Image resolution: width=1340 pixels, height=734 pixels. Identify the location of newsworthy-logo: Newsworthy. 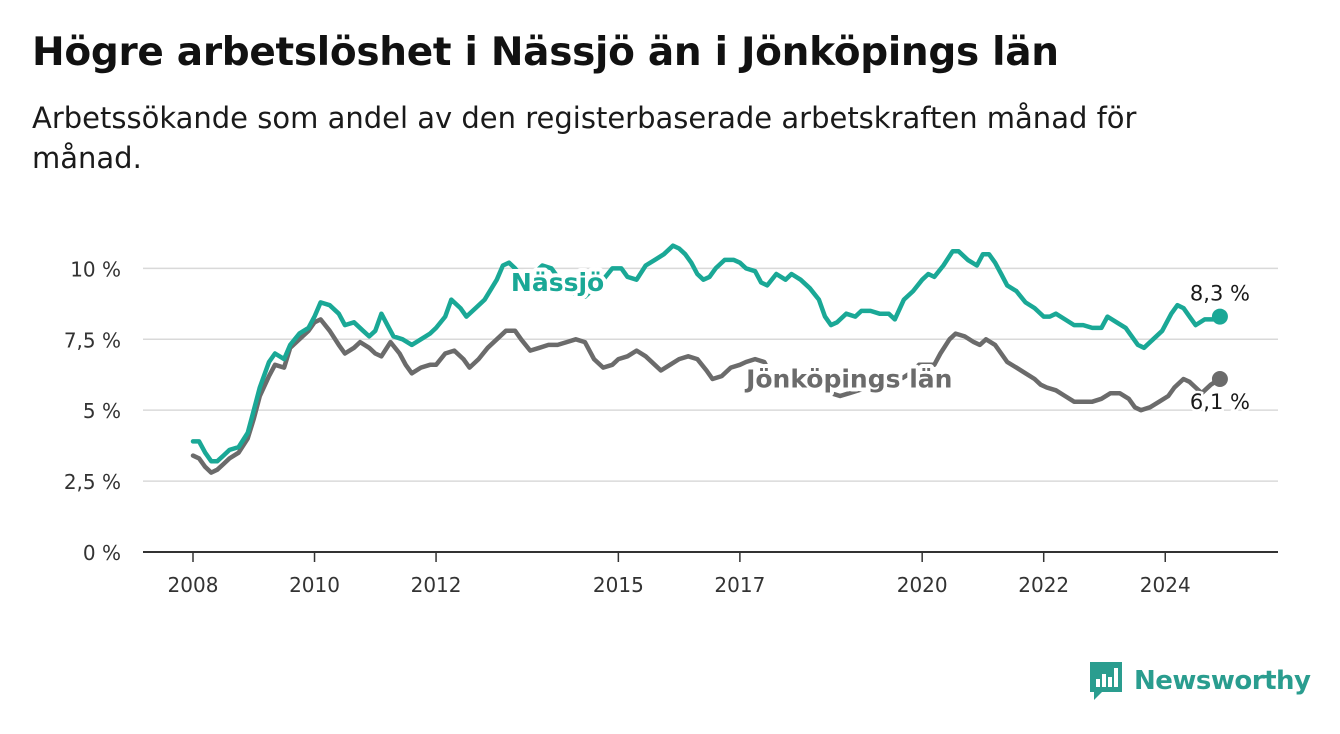
(1199, 681).